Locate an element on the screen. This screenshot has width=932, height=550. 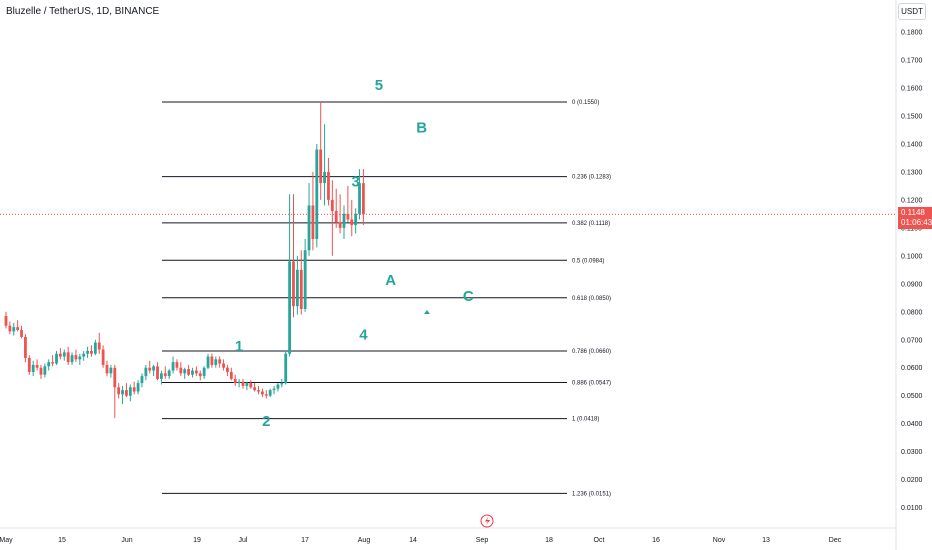
y-tick-label: 0.1400 is located at coordinates (912, 144).